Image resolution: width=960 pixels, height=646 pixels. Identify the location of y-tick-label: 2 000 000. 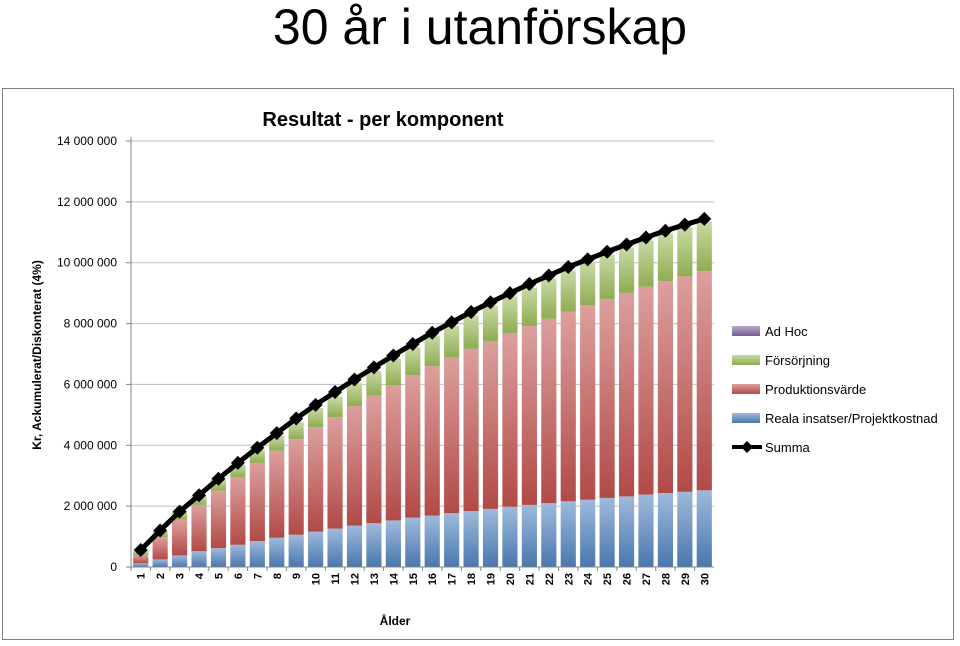
(91, 506).